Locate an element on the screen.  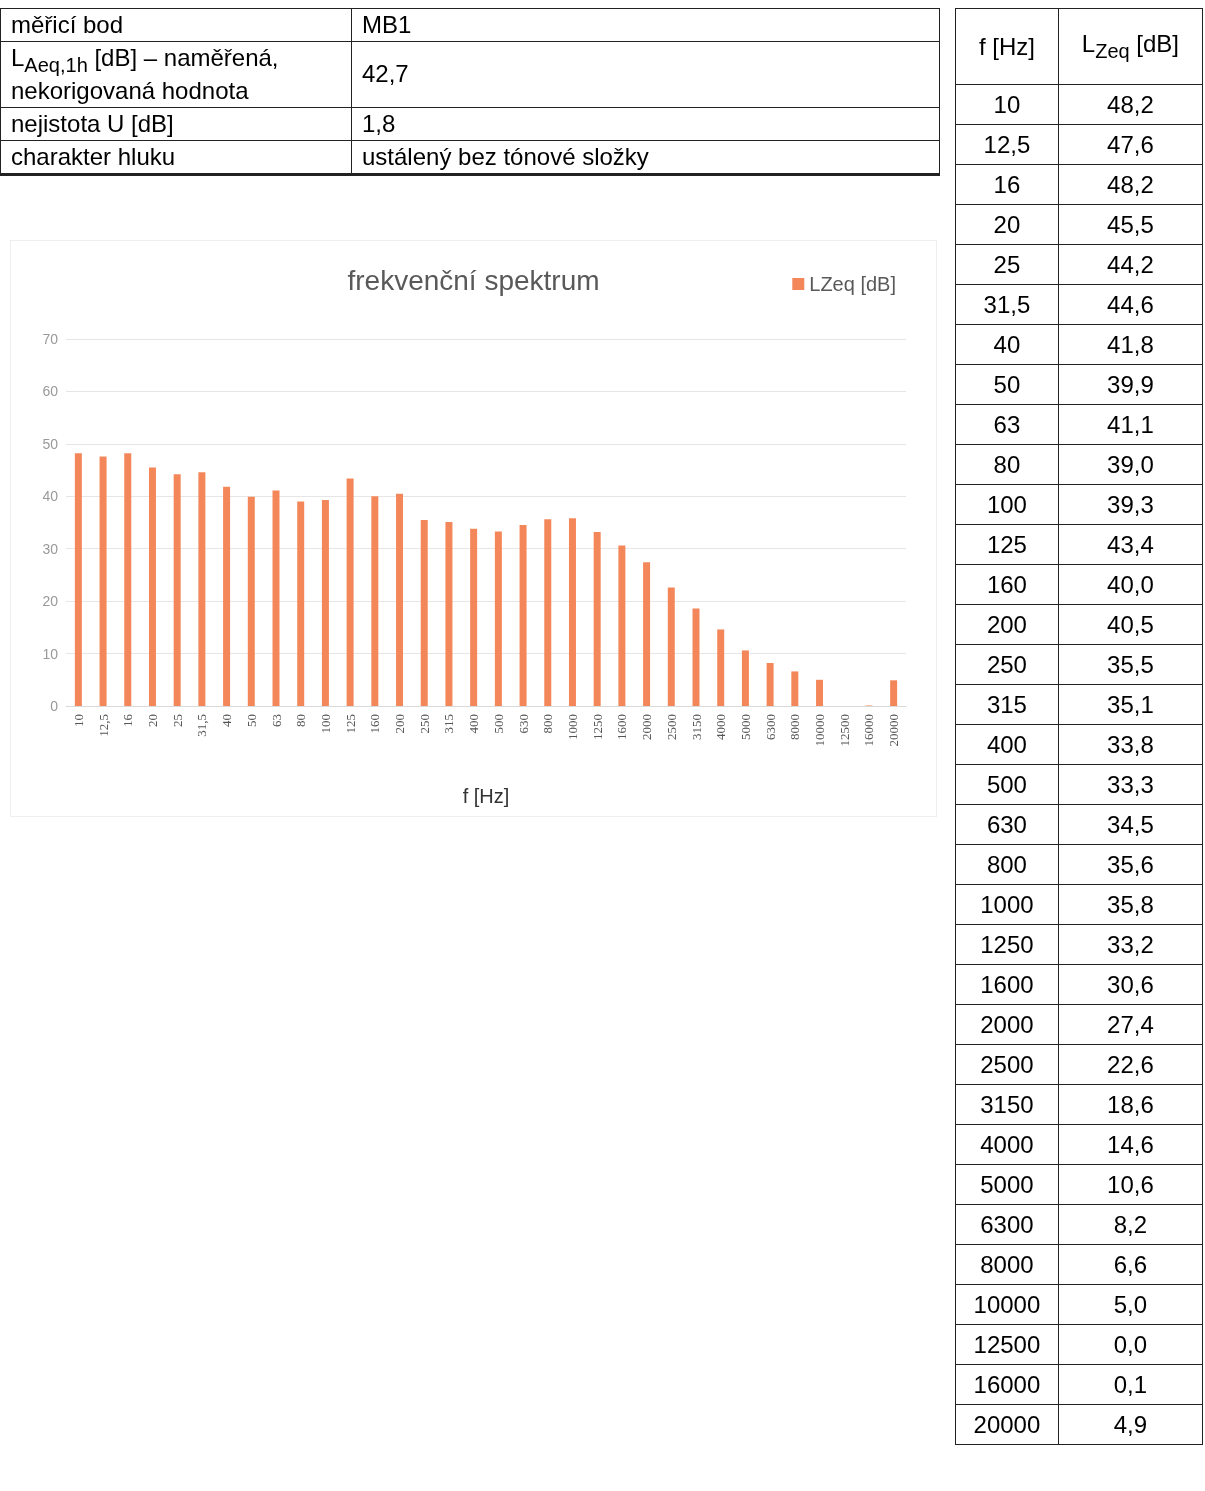
x-tick-label: 1000 is located at coordinates (572, 727).